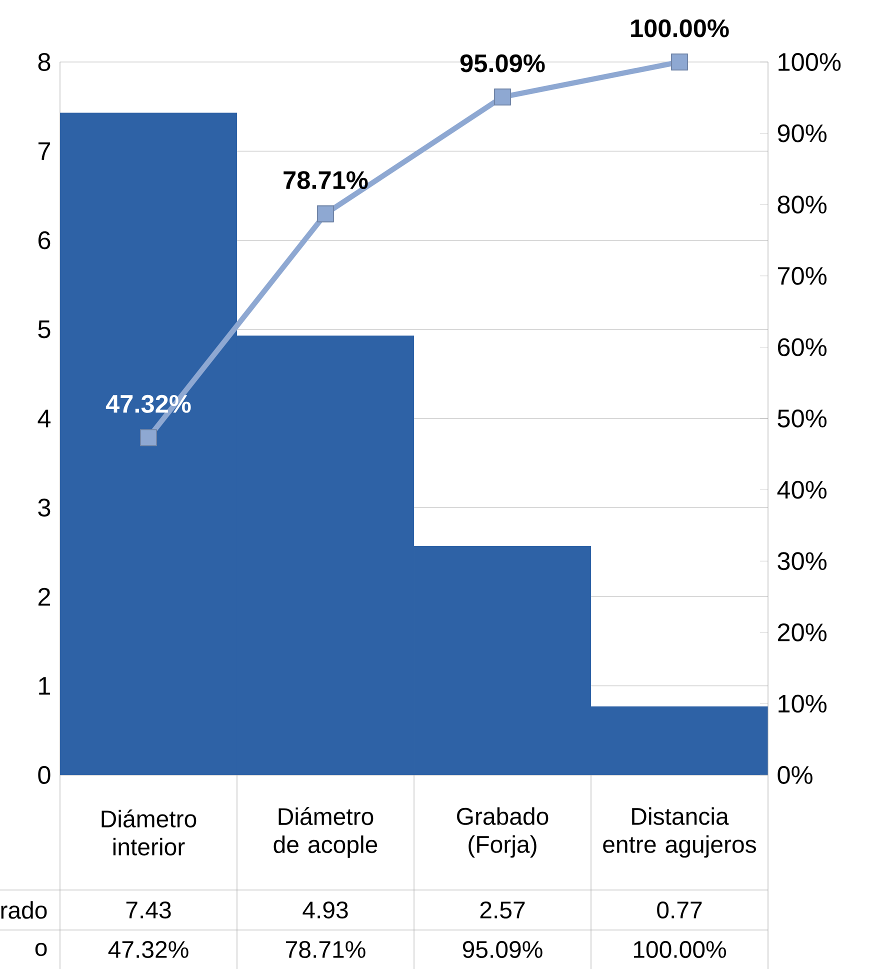  What do you see at coordinates (802, 347) in the screenshot?
I see `y2-tick-label: 60%` at bounding box center [802, 347].